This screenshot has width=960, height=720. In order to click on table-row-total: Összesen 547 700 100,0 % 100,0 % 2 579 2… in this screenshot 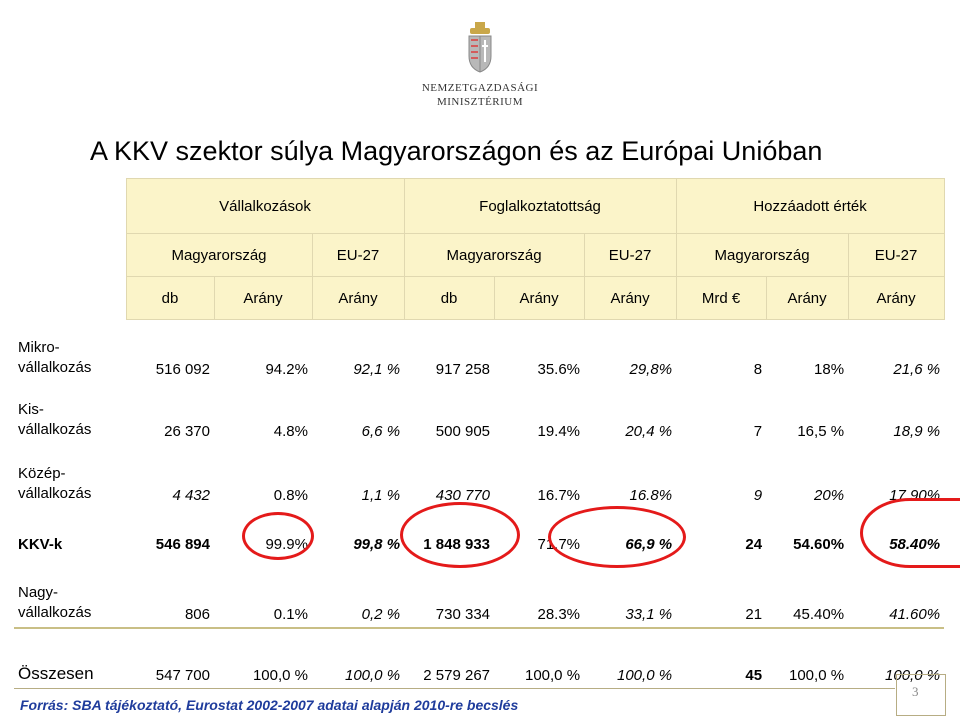, I will do `click(479, 658)`.